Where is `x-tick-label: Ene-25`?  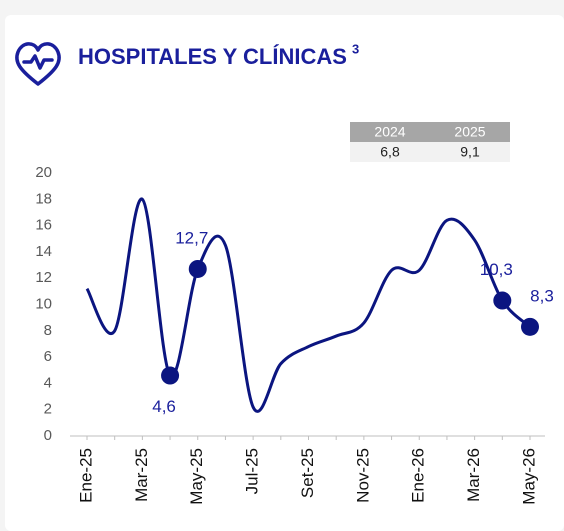 x-tick-label: Ene-25 is located at coordinates (85, 475).